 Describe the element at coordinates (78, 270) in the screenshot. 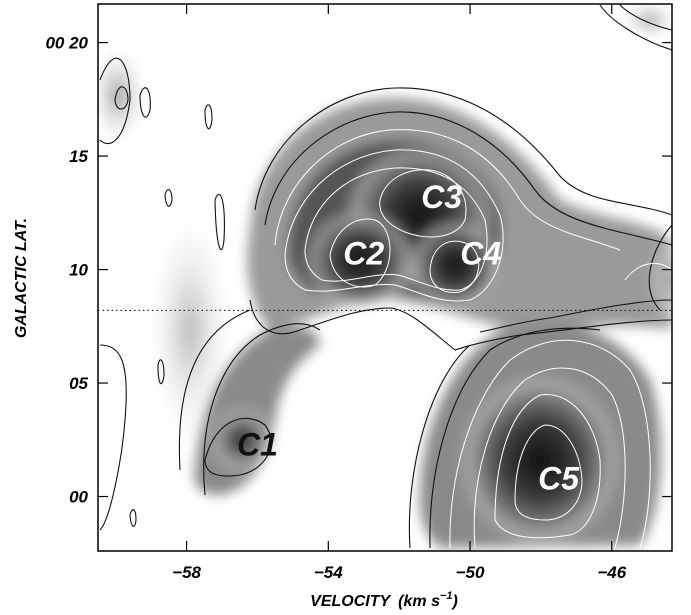

I see `y-tick-label: 10` at that location.